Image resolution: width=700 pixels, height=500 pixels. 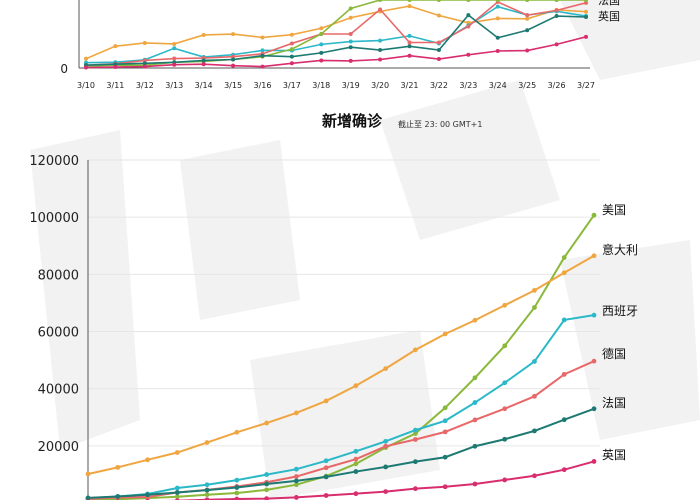 I want to click on main-y-tick-1: 40000, so click(x=58, y=390).